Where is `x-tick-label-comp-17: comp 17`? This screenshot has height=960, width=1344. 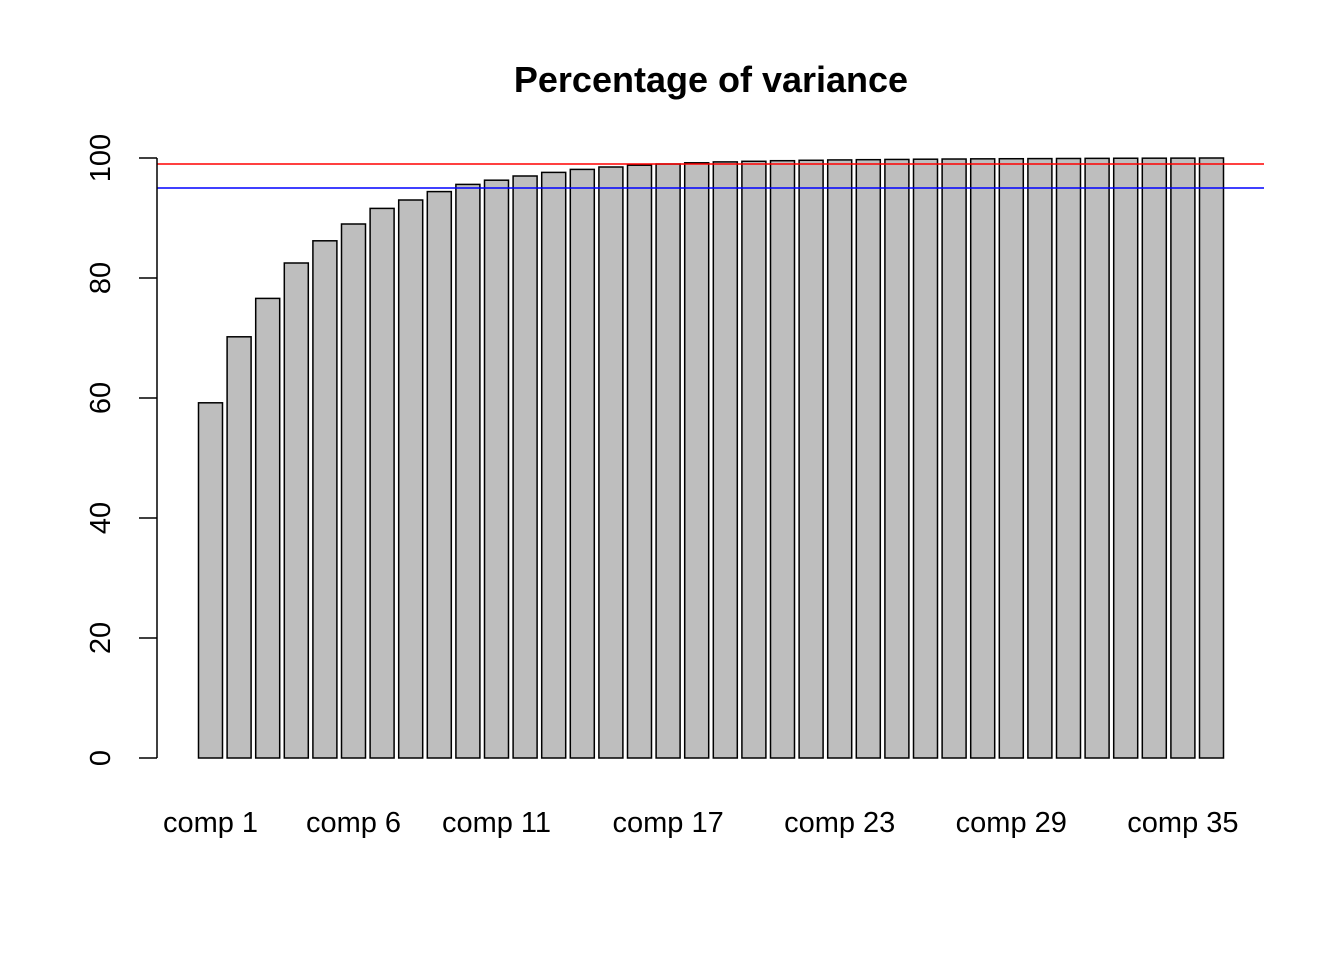
x-tick-label-comp-17: comp 17 is located at coordinates (667, 823).